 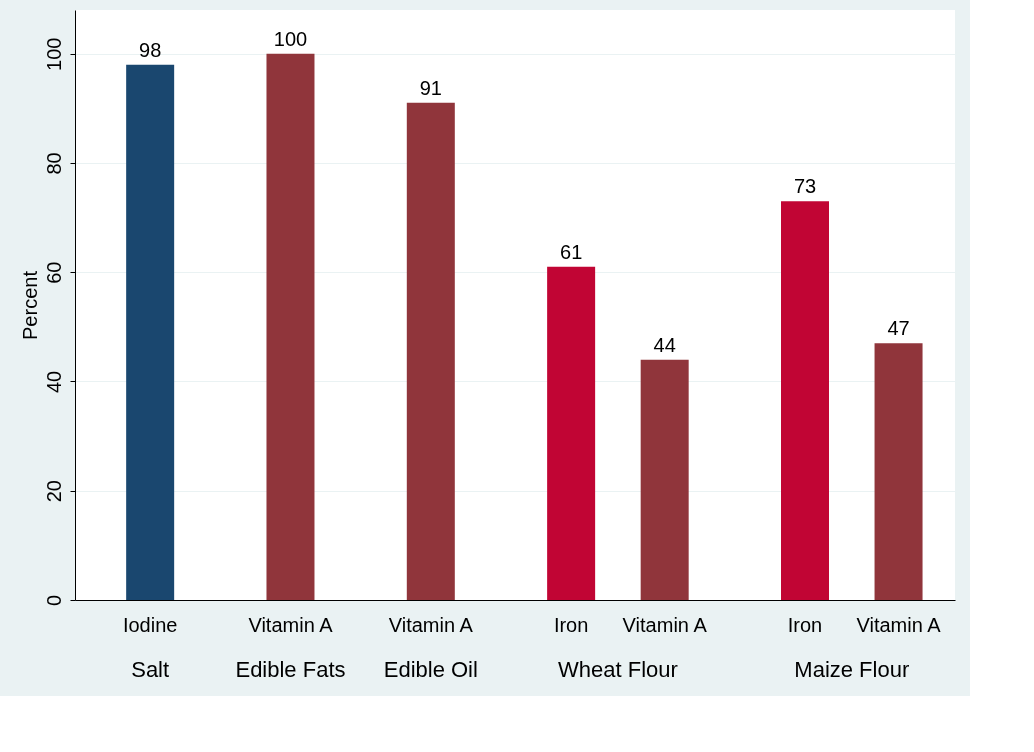 What do you see at coordinates (430, 87) in the screenshot?
I see `data-label: 91` at bounding box center [430, 87].